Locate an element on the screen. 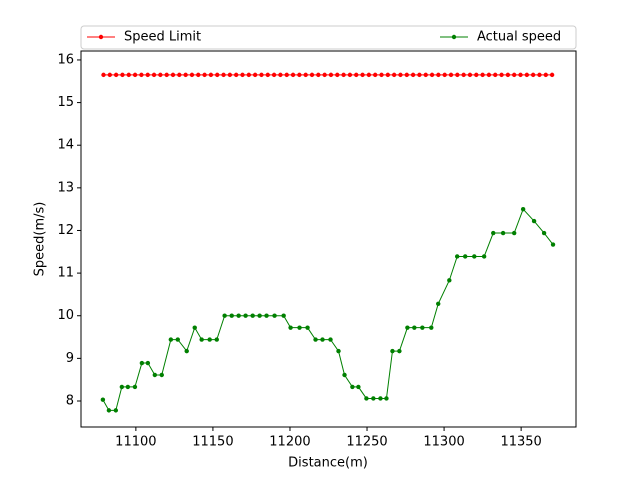 This screenshot has width=640, height=480. legend-box is located at coordinates (328, 37).